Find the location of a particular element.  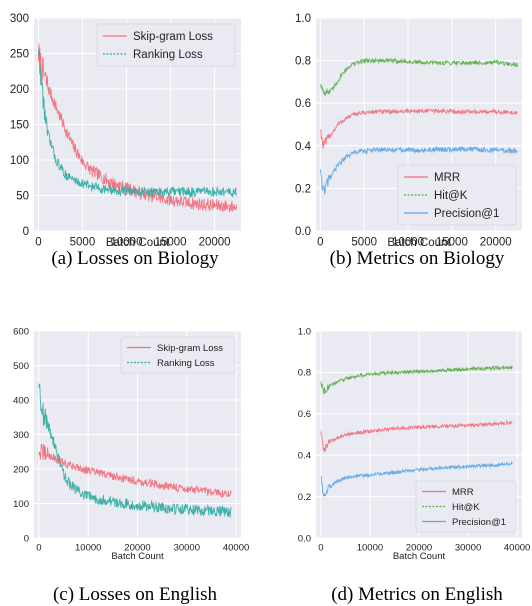

panel-caption: (c) Losses on English is located at coordinates (135, 594).